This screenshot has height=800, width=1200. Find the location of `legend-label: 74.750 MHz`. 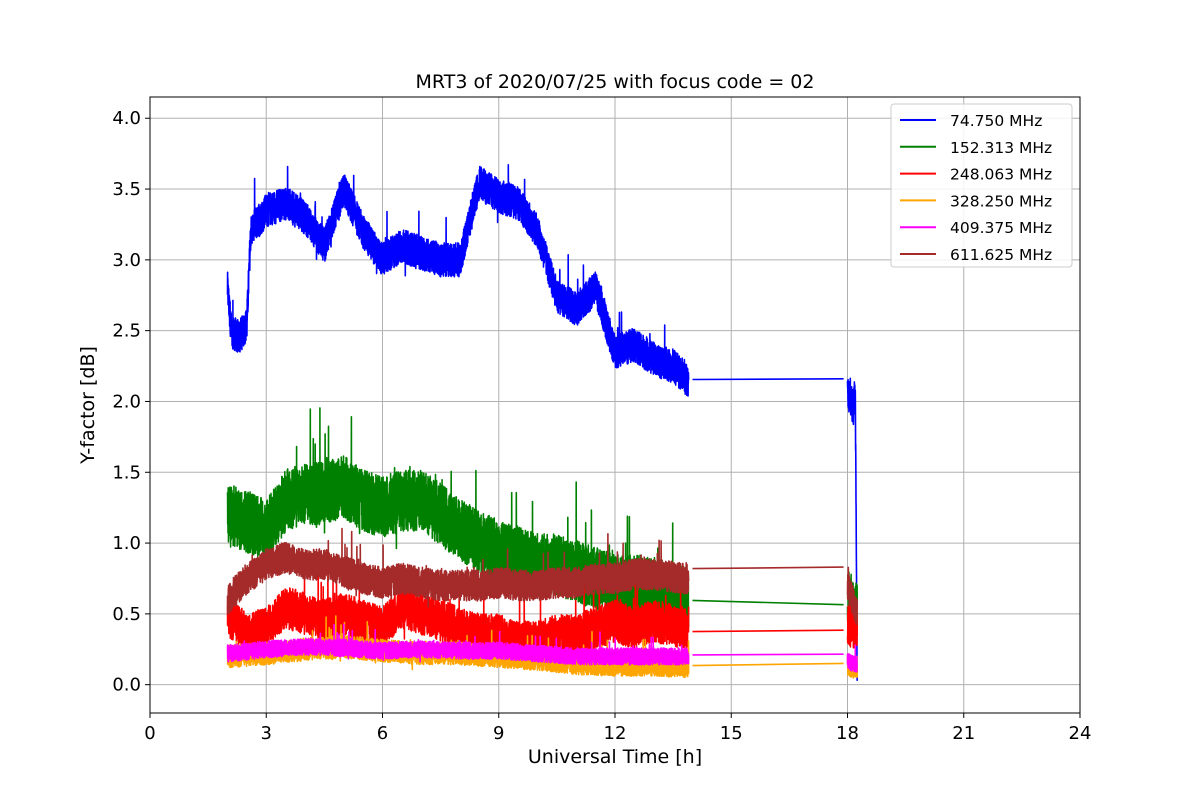

legend-label: 74.750 MHz is located at coordinates (996, 121).